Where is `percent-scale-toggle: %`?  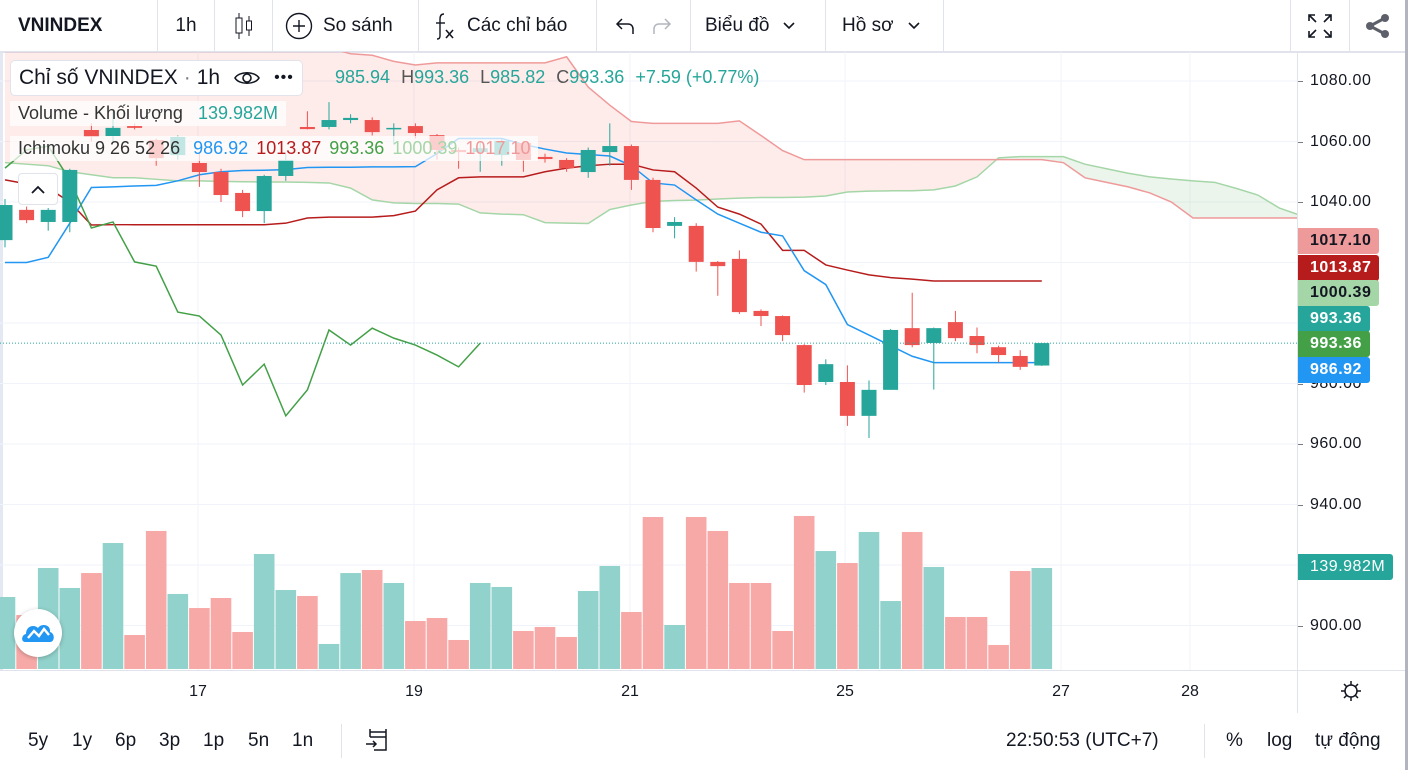 percent-scale-toggle: % is located at coordinates (1234, 740).